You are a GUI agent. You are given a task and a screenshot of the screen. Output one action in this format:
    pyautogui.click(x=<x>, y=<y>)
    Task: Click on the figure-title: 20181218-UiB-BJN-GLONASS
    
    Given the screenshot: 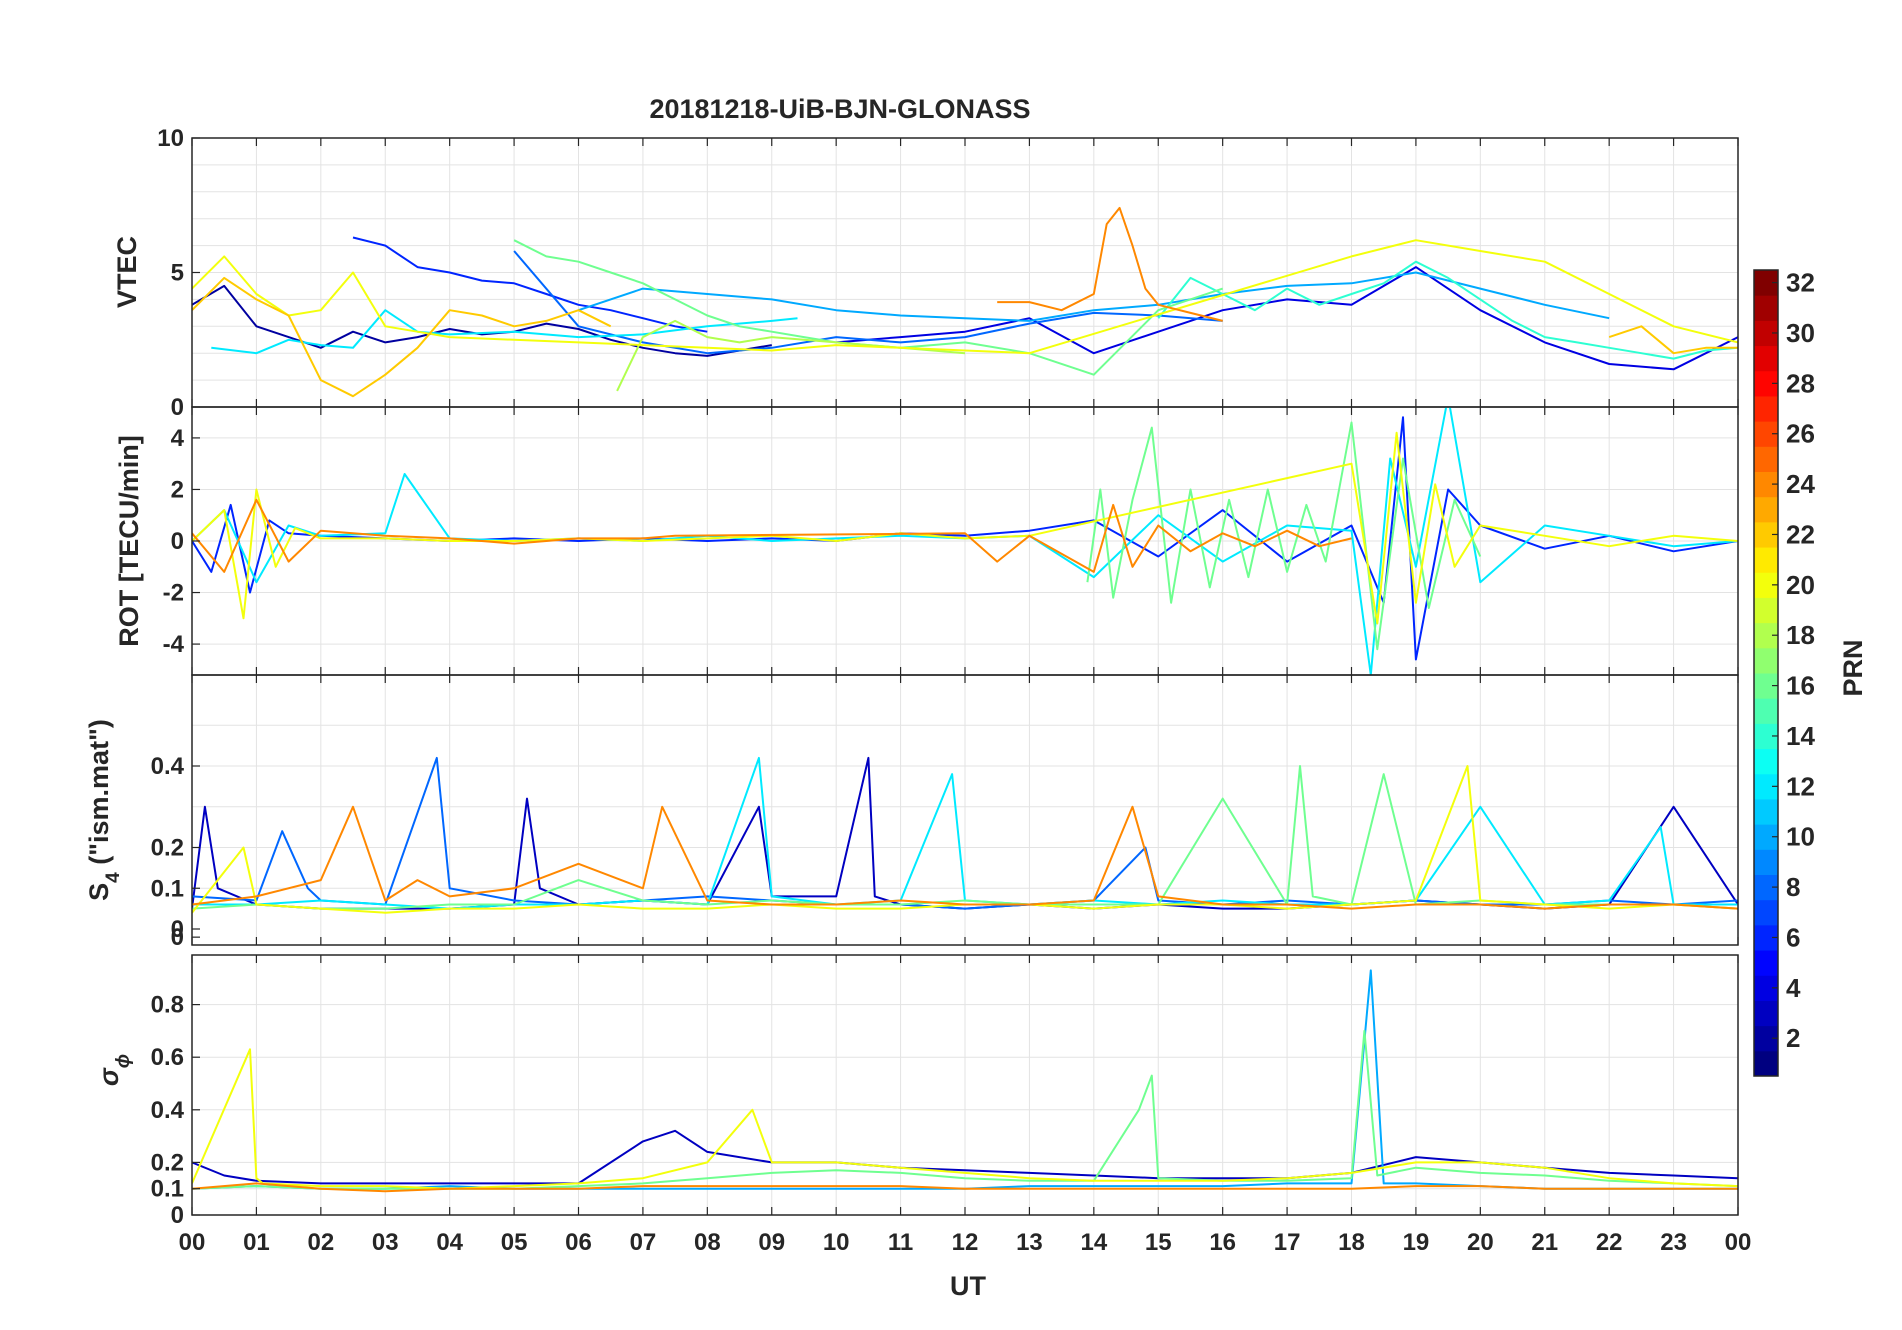 What is the action you would take?
    pyautogui.click(x=839, y=109)
    